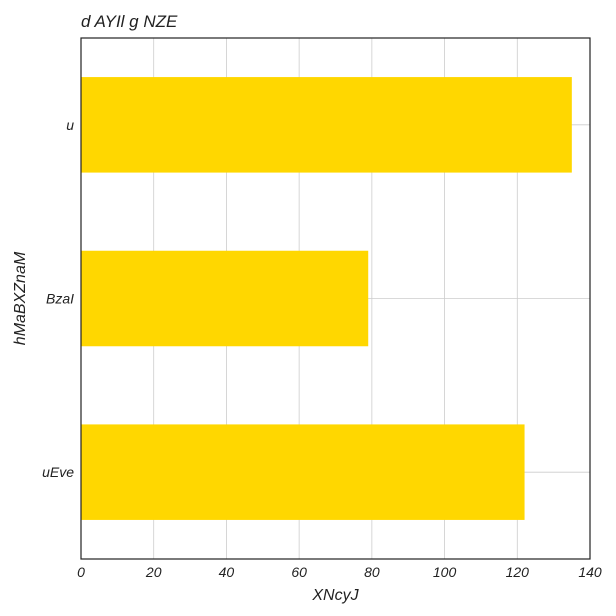 The width and height of the screenshot is (616, 616). What do you see at coordinates (58, 472) in the screenshot?
I see `y-tick-label: uEve` at bounding box center [58, 472].